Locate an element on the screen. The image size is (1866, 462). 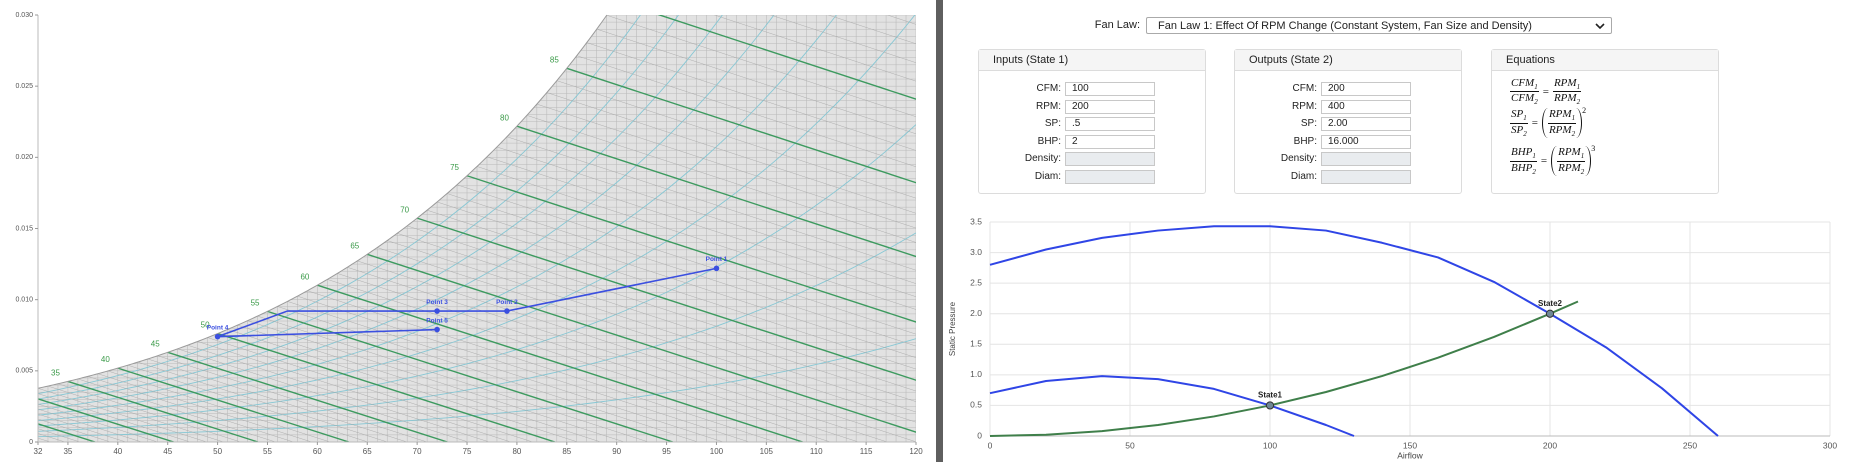
field-label: BHP: is located at coordinates (1305, 141).